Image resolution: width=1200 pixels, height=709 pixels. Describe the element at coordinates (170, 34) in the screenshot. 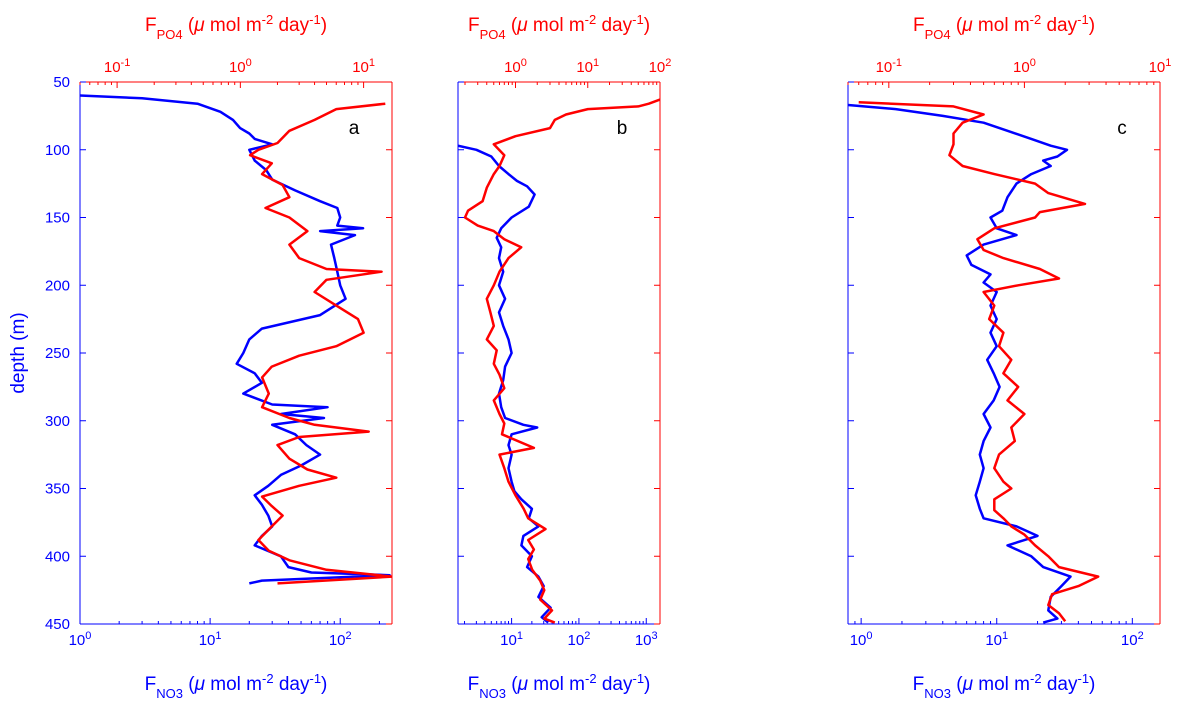

I see `top-axis-title-subscript: PO4` at that location.